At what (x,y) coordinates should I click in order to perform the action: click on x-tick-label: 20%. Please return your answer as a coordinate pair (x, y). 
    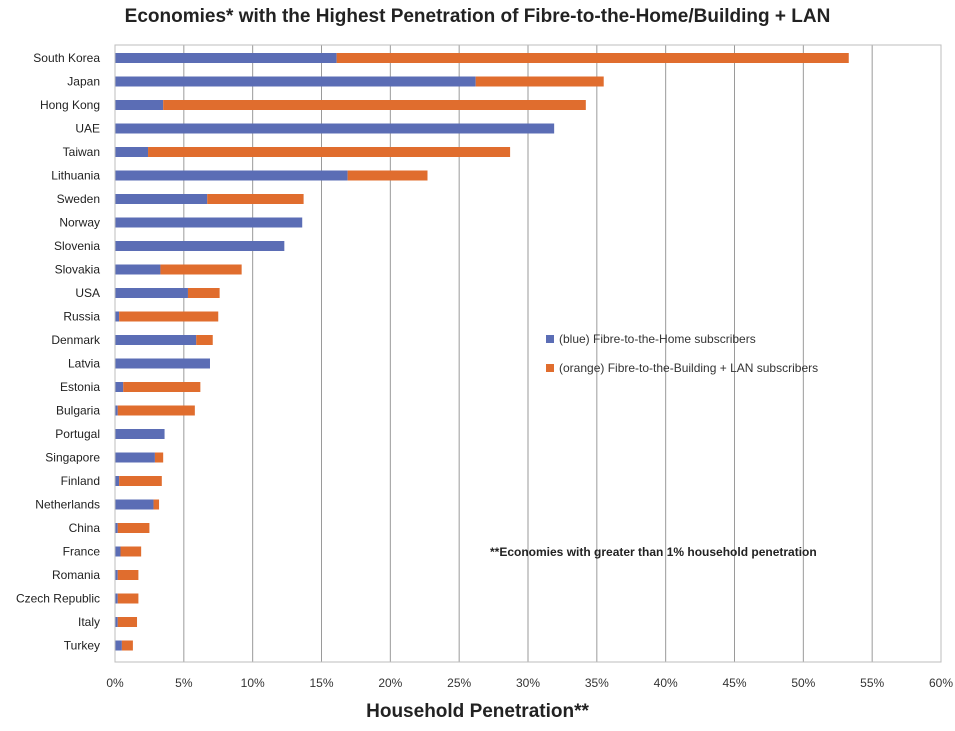
    Looking at the image, I should click on (390, 683).